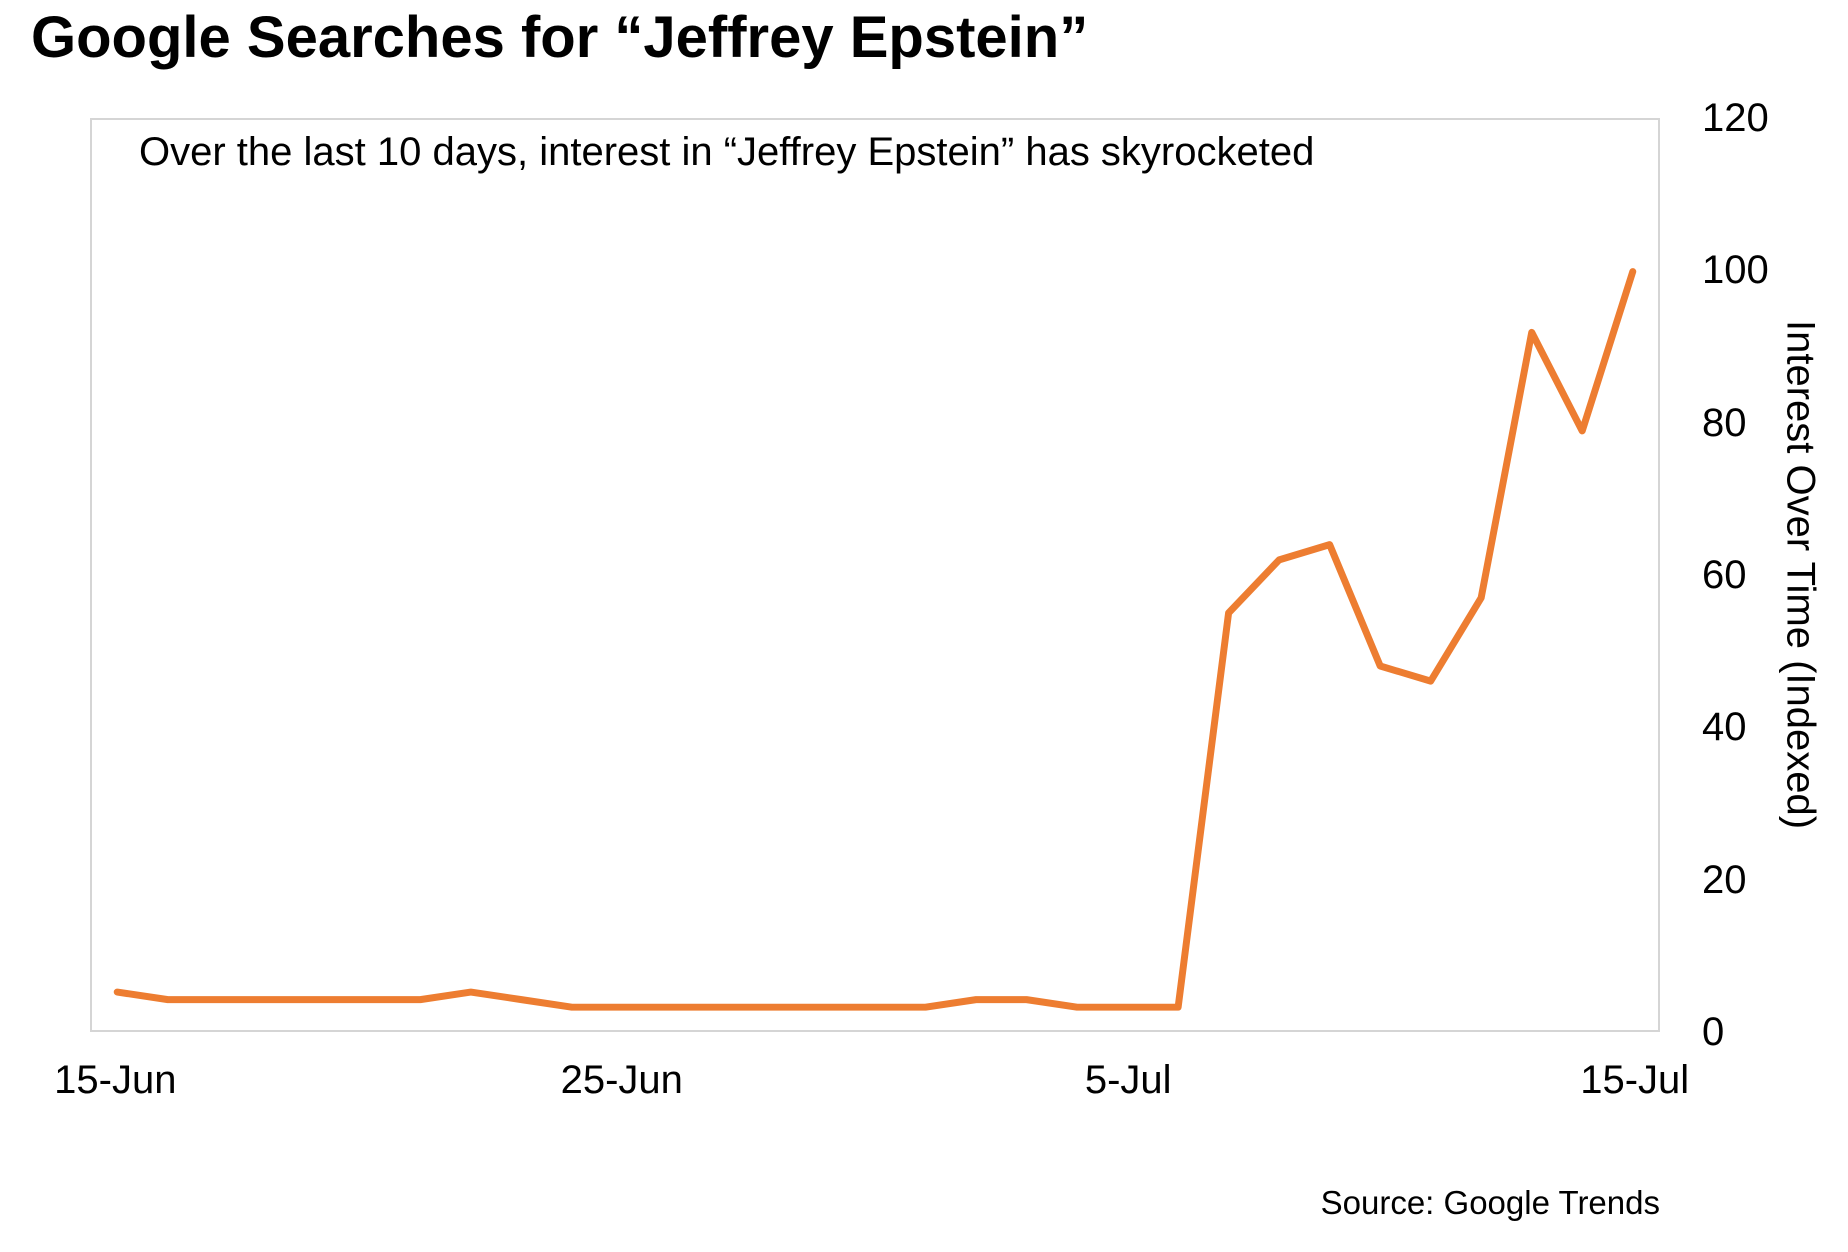 The height and width of the screenshot is (1252, 1848). I want to click on y-axis-tick-label: 40, so click(1724, 727).